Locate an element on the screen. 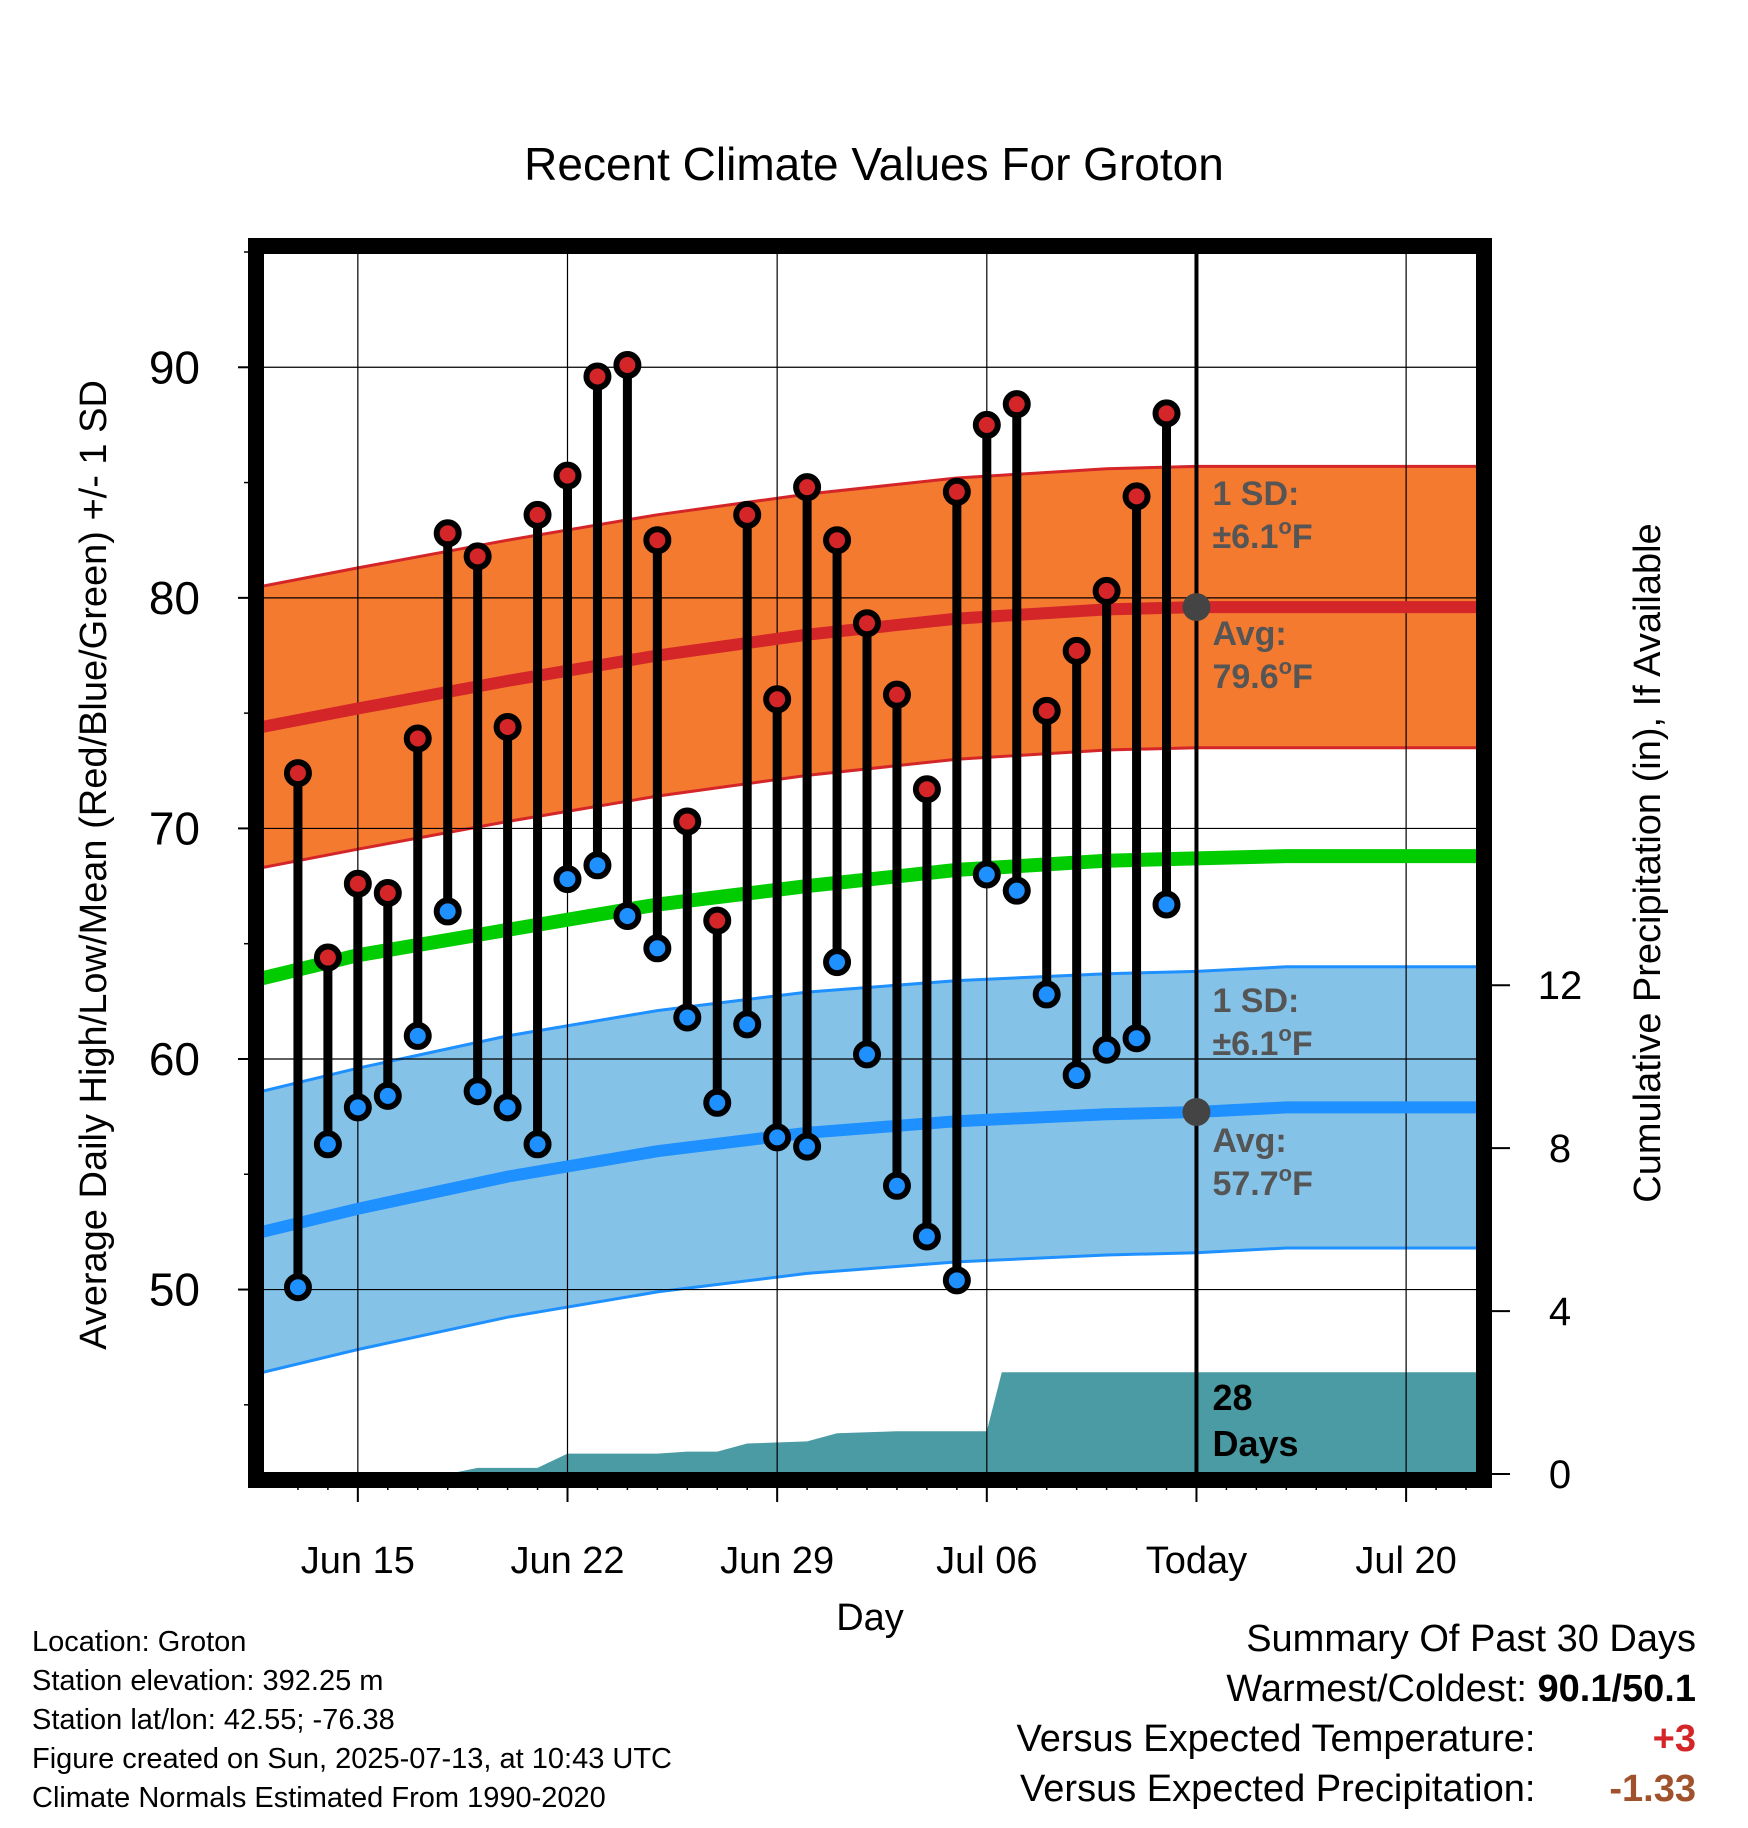  y-tick-label: 90 is located at coordinates (174, 367).